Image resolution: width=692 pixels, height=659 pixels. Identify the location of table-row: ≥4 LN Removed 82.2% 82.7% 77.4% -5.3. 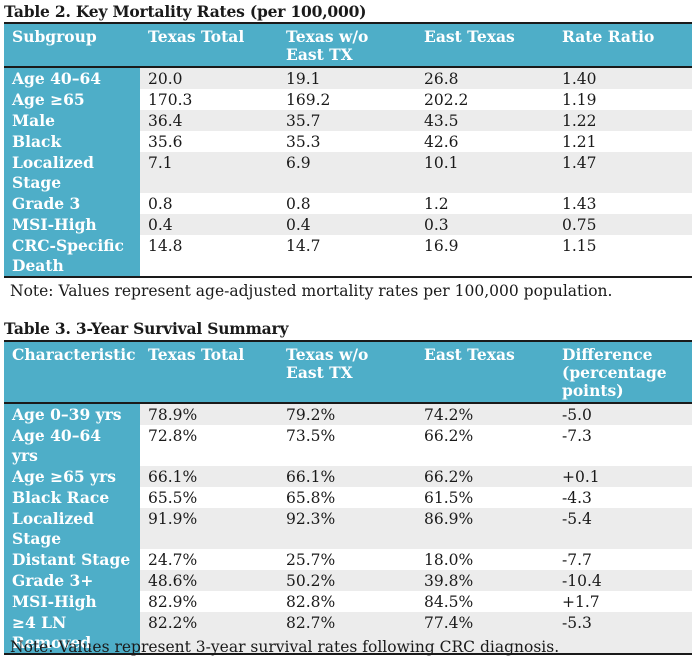
(348, 633).